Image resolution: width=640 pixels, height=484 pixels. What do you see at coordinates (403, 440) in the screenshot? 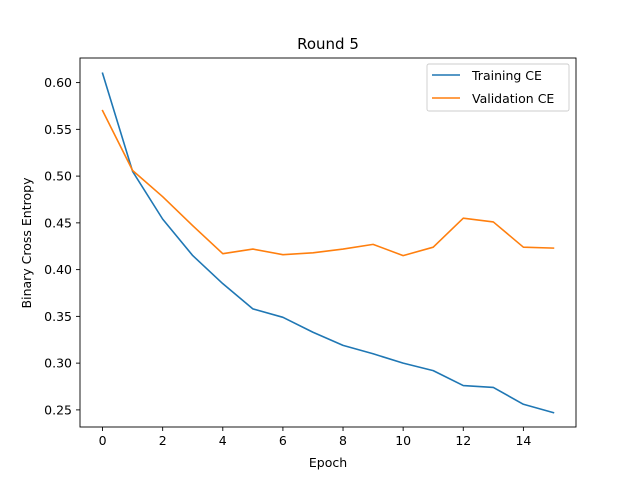
I see `x-tick-label: 10` at bounding box center [403, 440].